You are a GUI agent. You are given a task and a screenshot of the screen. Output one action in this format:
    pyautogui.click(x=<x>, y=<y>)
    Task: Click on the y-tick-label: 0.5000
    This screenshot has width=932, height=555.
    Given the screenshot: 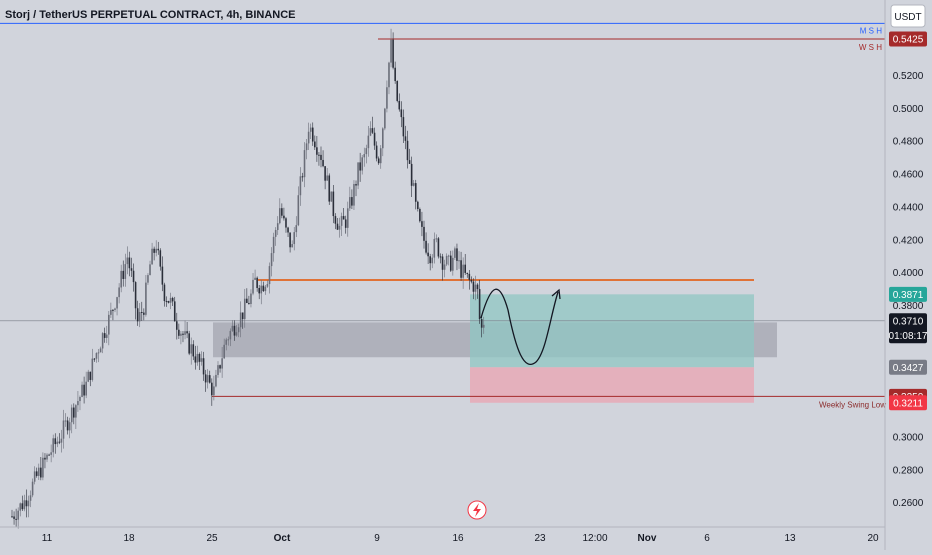 What is the action you would take?
    pyautogui.click(x=908, y=109)
    